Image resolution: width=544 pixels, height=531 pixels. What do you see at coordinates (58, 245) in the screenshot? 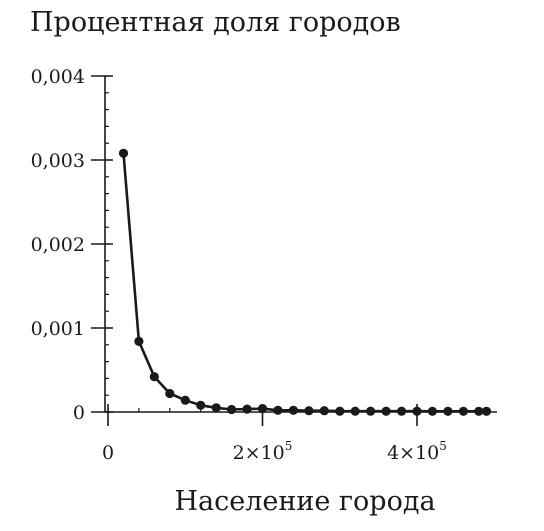
I see `y-tick-label: 0,002` at bounding box center [58, 245].